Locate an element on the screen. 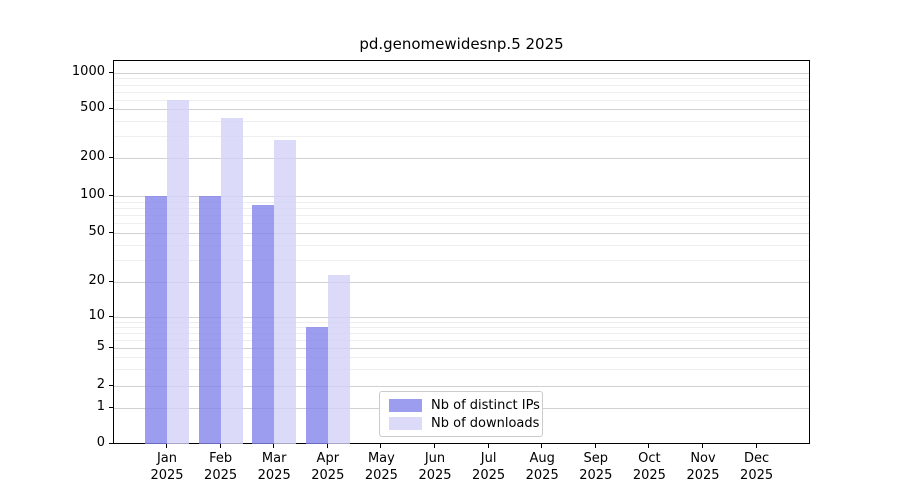  x-tick-label: Aug 2025 is located at coordinates (542, 467).